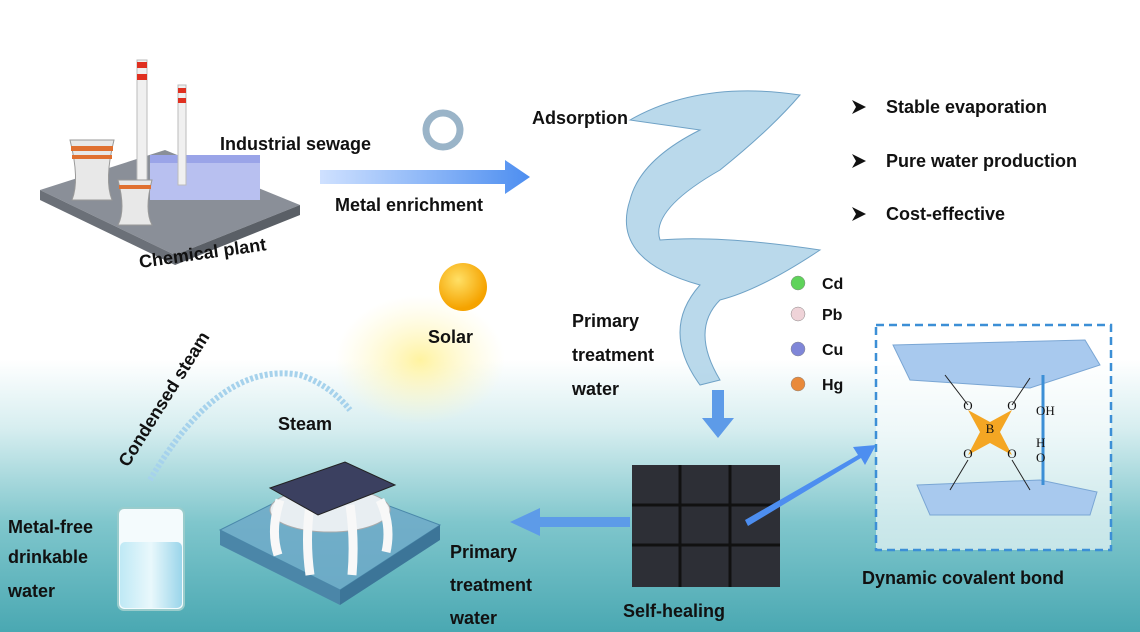 Image resolution: width=1140 pixels, height=632 pixels. I want to click on advantage: Pure water production, so click(981, 161).